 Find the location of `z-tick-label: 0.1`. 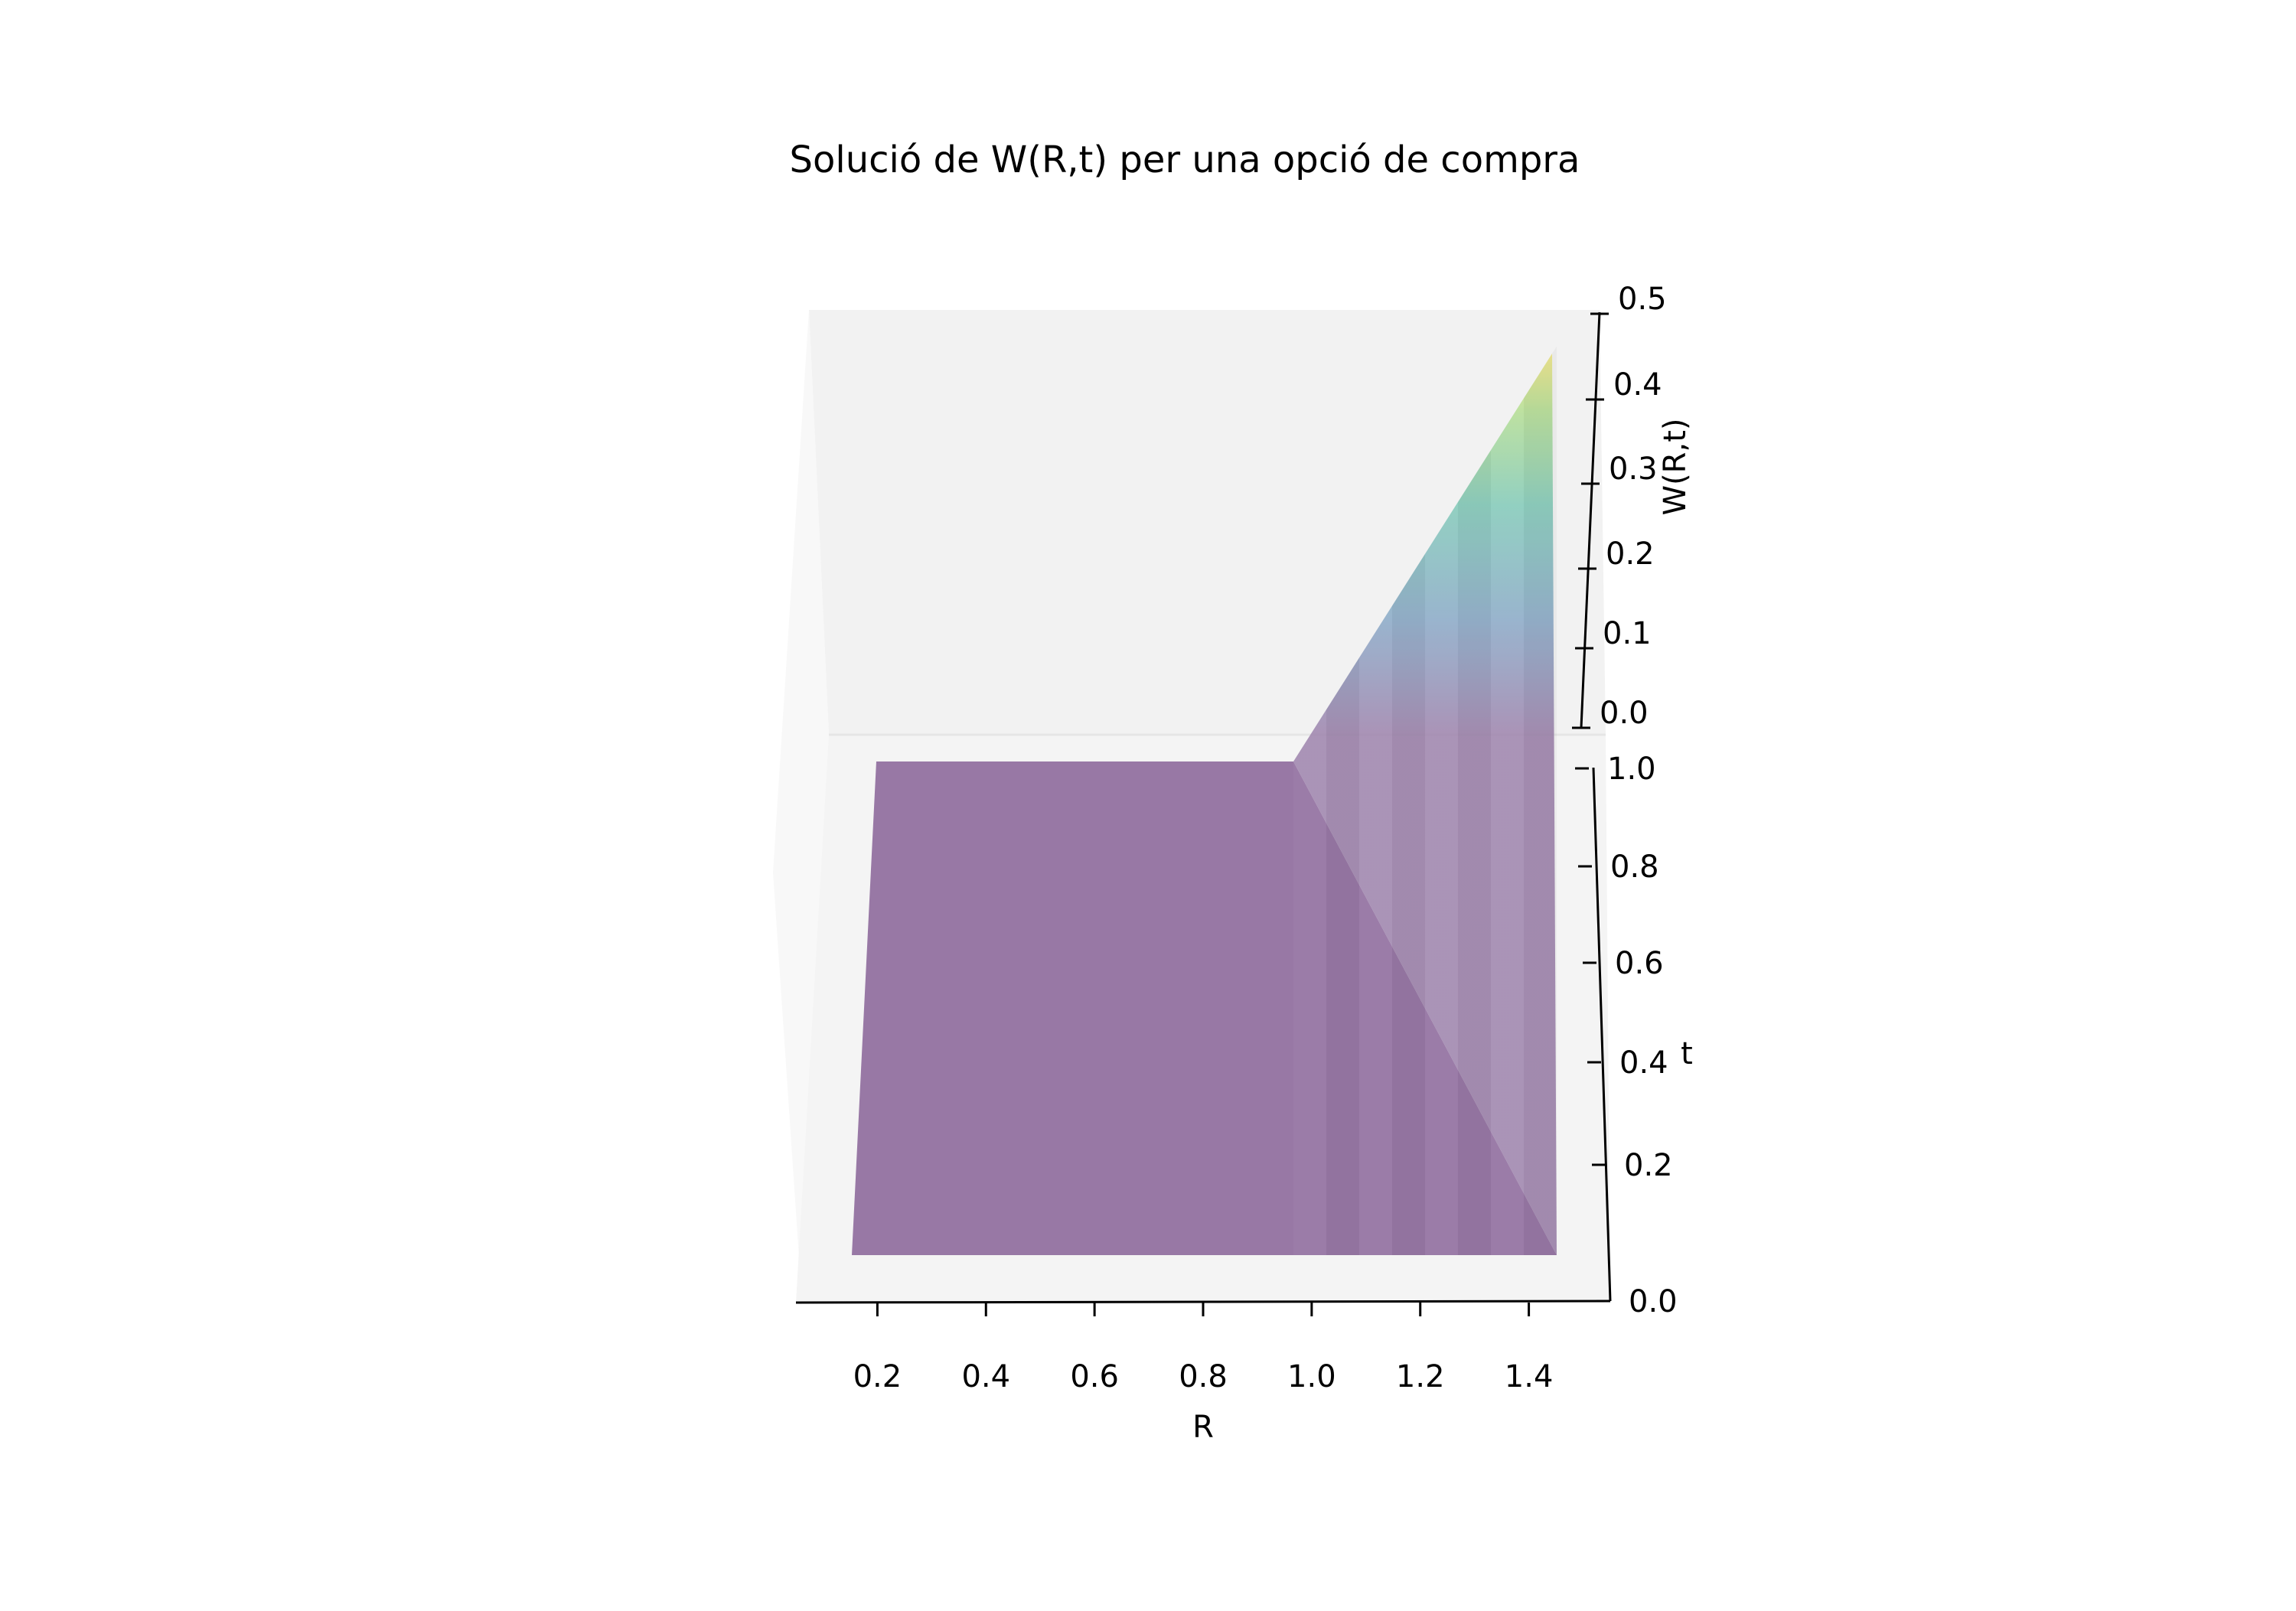

z-tick-label: 0.1 is located at coordinates (1627, 633).